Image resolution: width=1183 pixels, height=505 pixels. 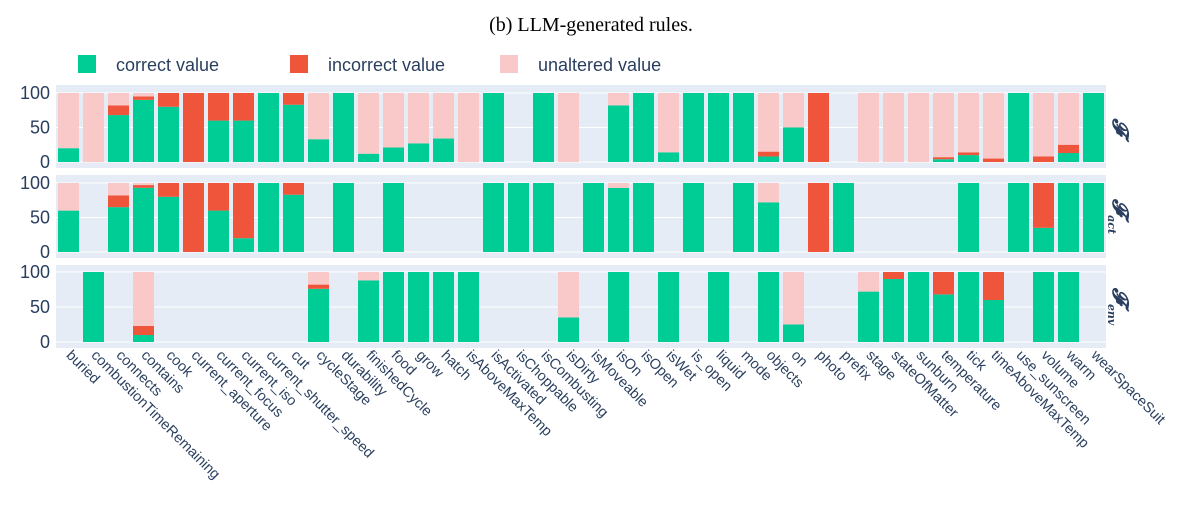 What do you see at coordinates (268, 217) in the screenshot?
I see `bar-correct-current_shutter_speed` at bounding box center [268, 217].